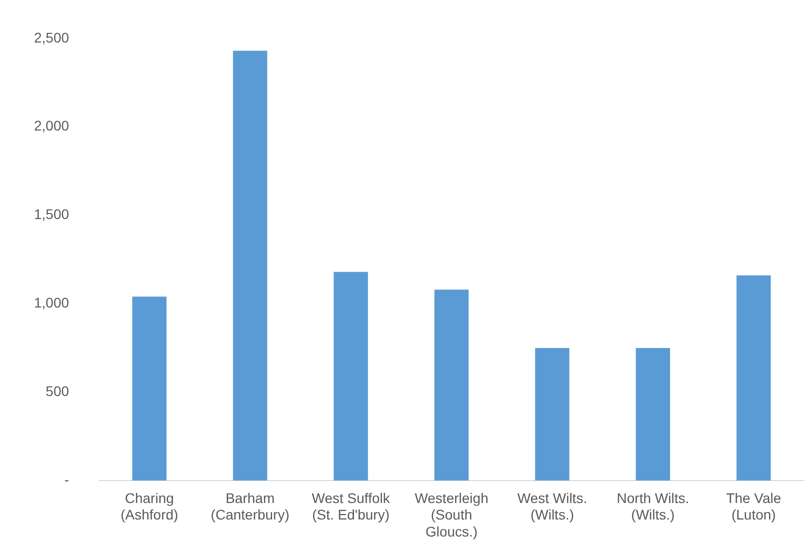 The height and width of the screenshot is (551, 808). What do you see at coordinates (52, 37) in the screenshot?
I see `y-tick-label: 2,500` at bounding box center [52, 37].